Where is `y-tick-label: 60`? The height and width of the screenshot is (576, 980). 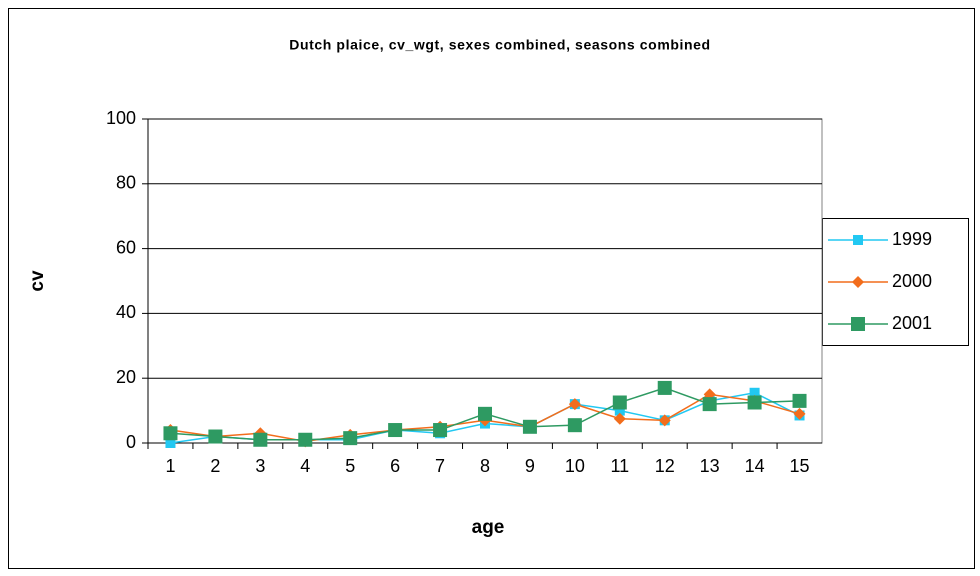 y-tick-label: 60 is located at coordinates (126, 247).